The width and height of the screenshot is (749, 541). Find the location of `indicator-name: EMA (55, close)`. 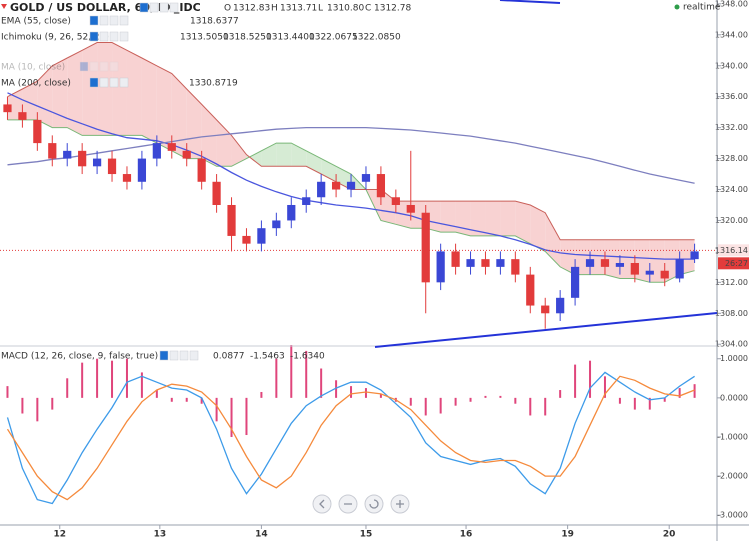

indicator-name: EMA (55, close) is located at coordinates (36, 22).